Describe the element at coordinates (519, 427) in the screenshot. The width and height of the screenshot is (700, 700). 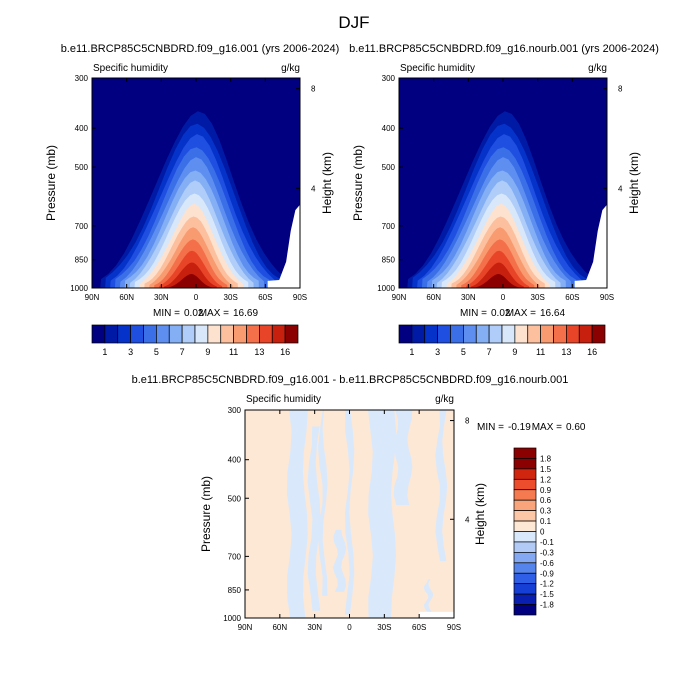
I see `panel-difference-min-value: -0.19` at that location.